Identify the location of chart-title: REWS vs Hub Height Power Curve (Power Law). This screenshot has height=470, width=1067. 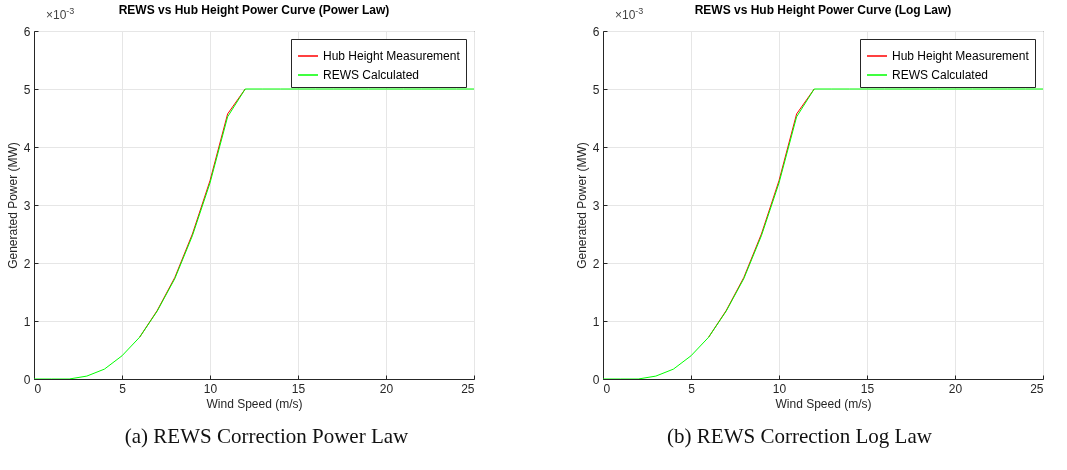
(254, 10).